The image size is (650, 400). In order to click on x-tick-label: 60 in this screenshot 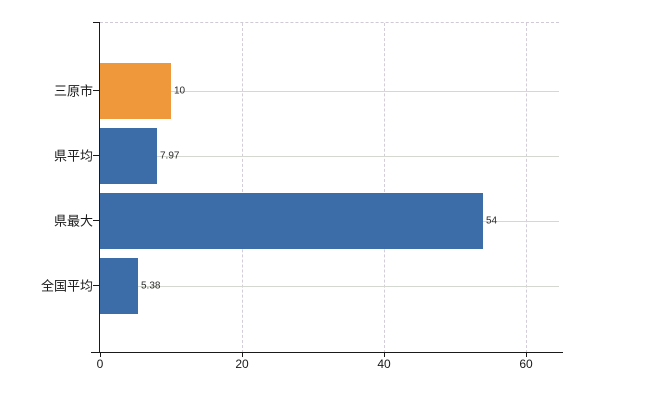, I will do `click(526, 364)`.